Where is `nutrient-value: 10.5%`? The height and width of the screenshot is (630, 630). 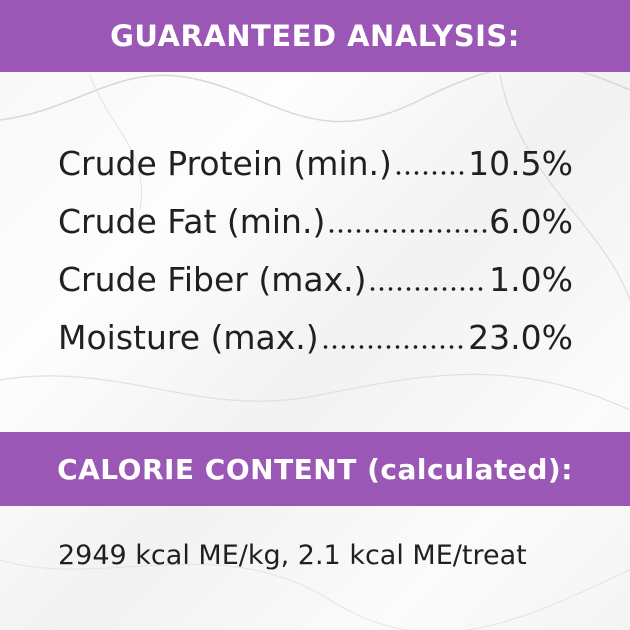
nutrient-value: 10.5% is located at coordinates (520, 163).